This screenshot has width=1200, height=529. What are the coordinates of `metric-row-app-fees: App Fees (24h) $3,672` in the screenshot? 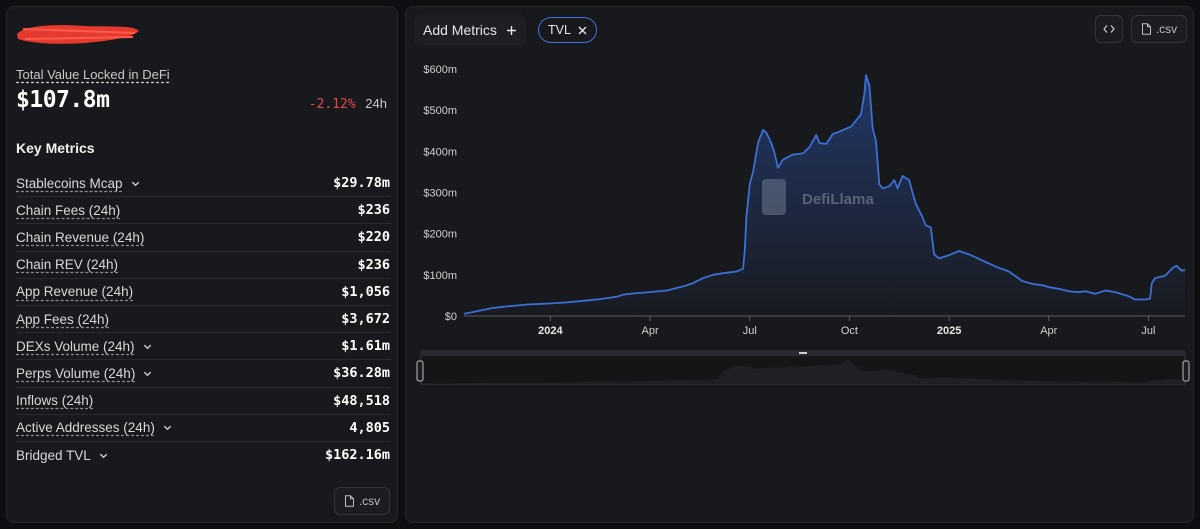 It's located at (203, 320).